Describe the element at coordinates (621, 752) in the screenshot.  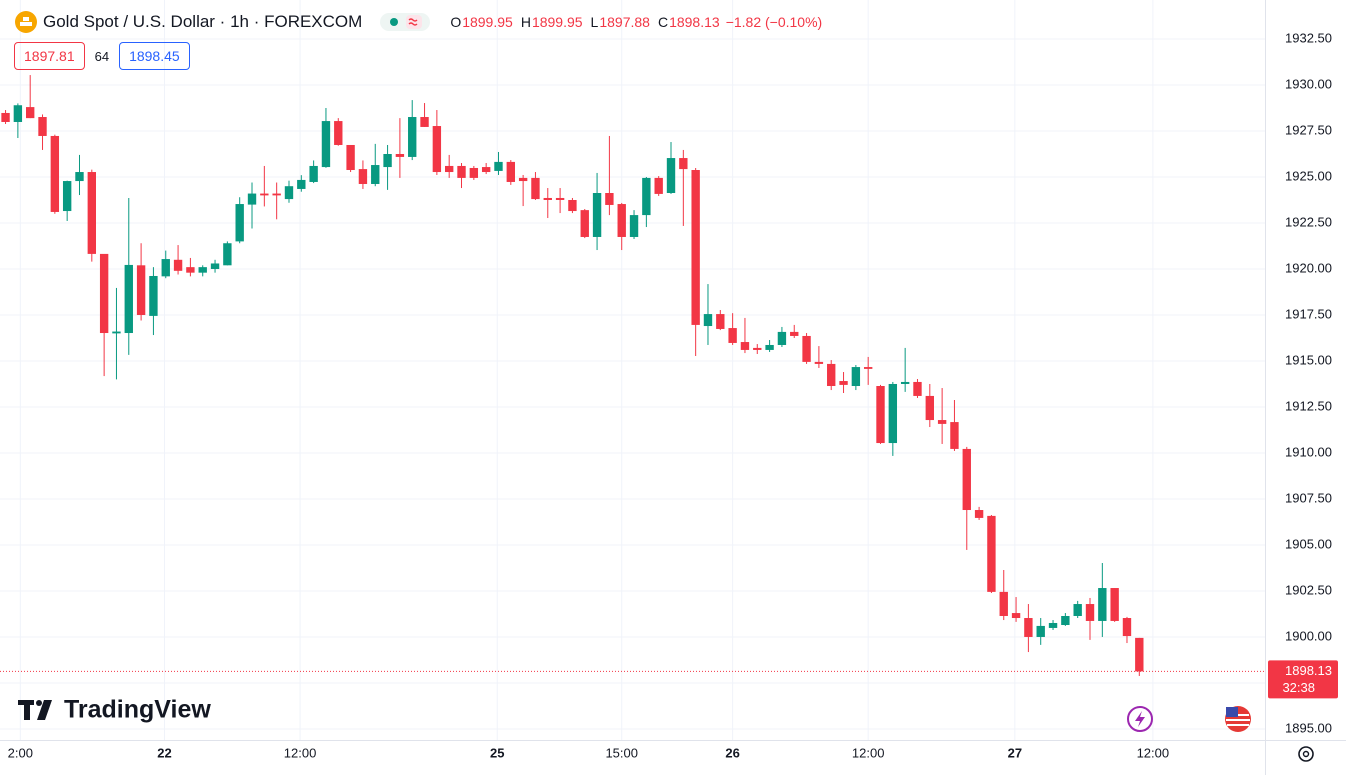
I see `x-tick-label: 15:00` at that location.